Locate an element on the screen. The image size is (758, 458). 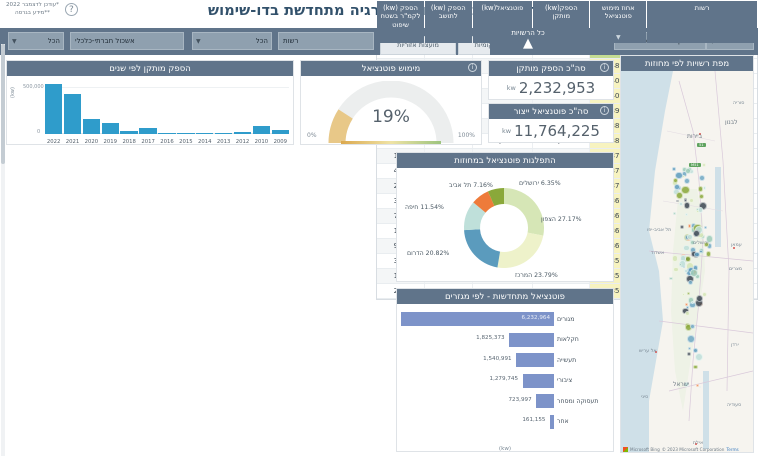
filter-authority-value: הכל ▼ is located at coordinates (230, 41).